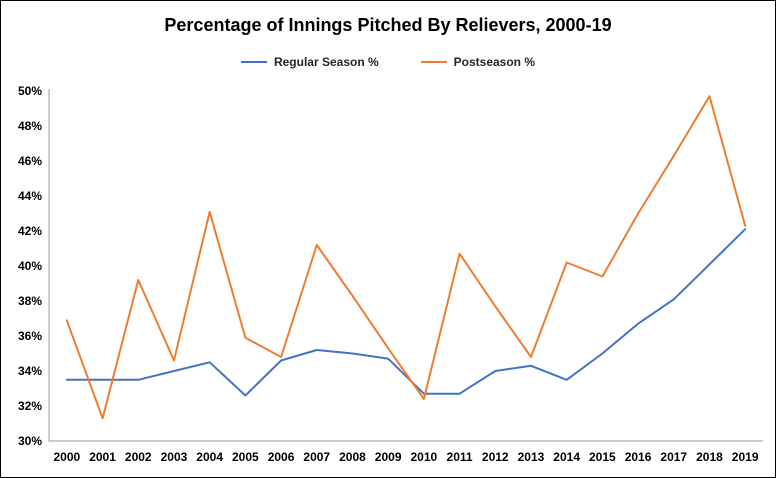  I want to click on x-axis-tick-label: 2019, so click(745, 457).